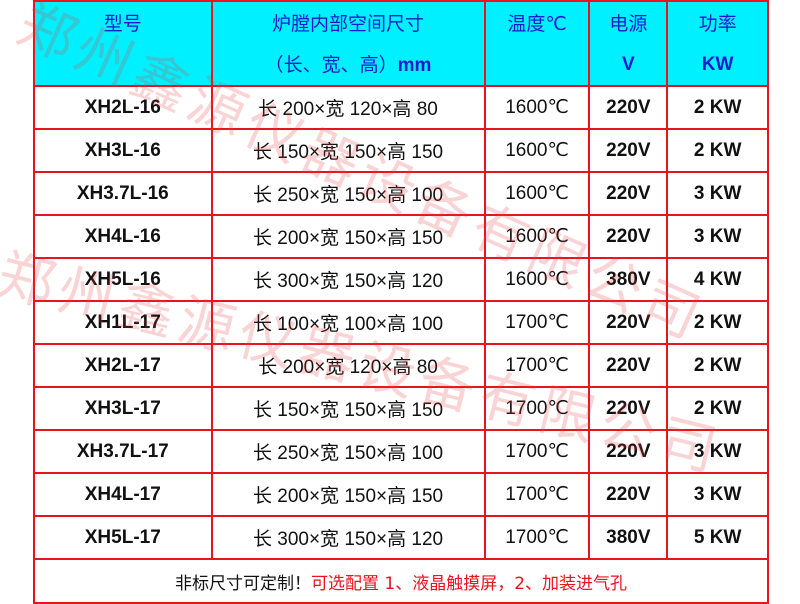 The image size is (800, 604). I want to click on cell-model: XH5L-16, so click(123, 279).